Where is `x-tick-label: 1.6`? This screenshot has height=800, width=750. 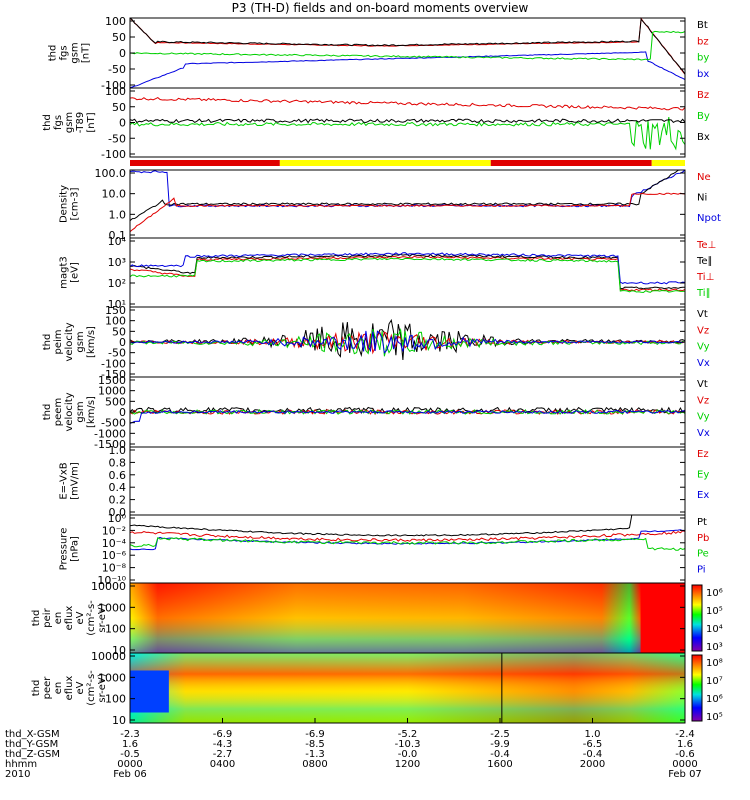 x-tick-label: 1.6 is located at coordinates (685, 744).